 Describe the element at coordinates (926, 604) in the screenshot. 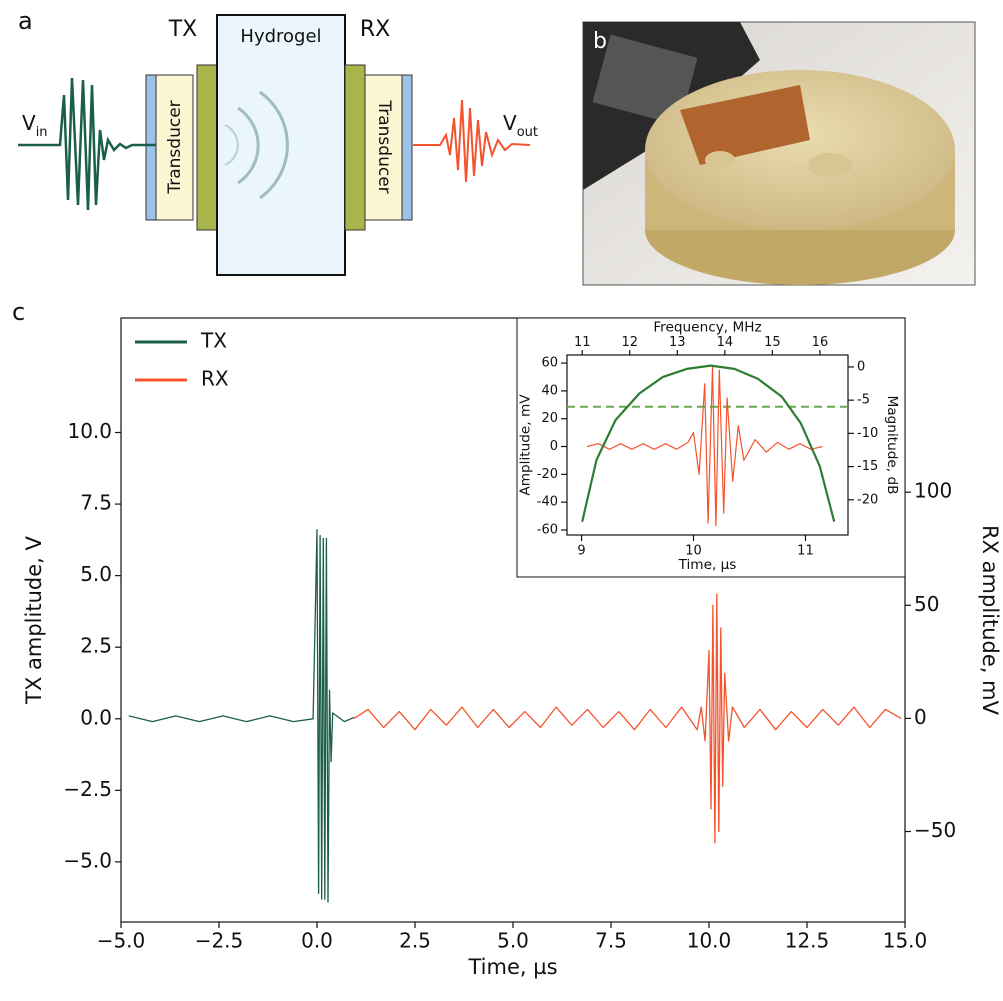

I see `y2-tick-label: 50` at that location.